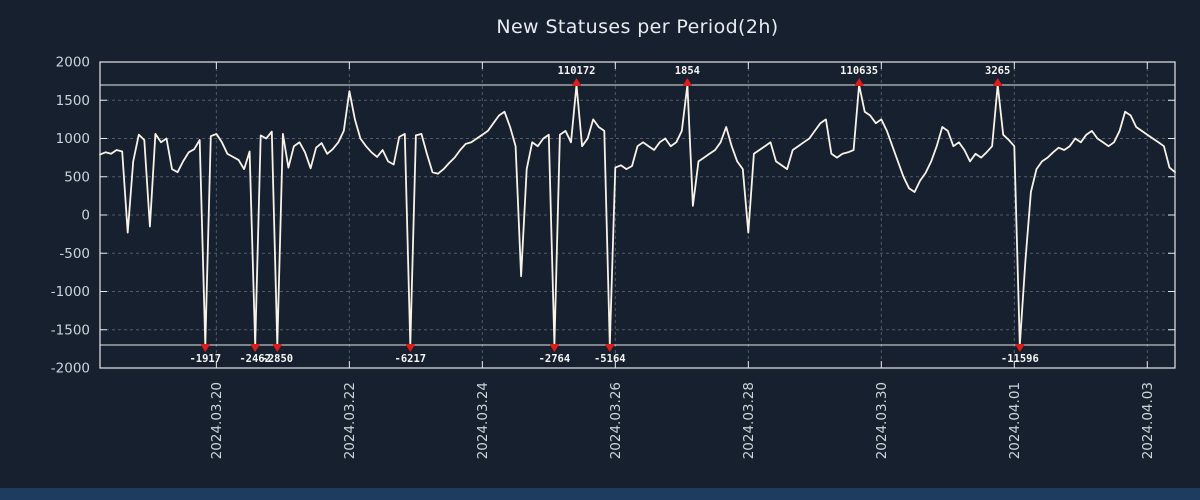  I want to click on extreme-label: -1917, so click(205, 359).